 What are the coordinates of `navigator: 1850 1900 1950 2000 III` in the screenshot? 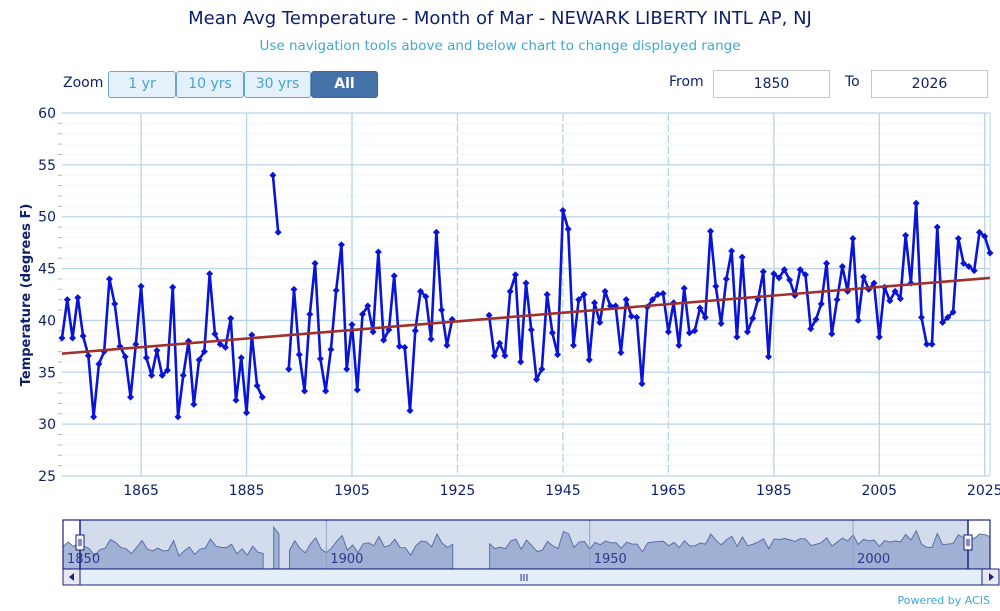 It's located at (531, 552).